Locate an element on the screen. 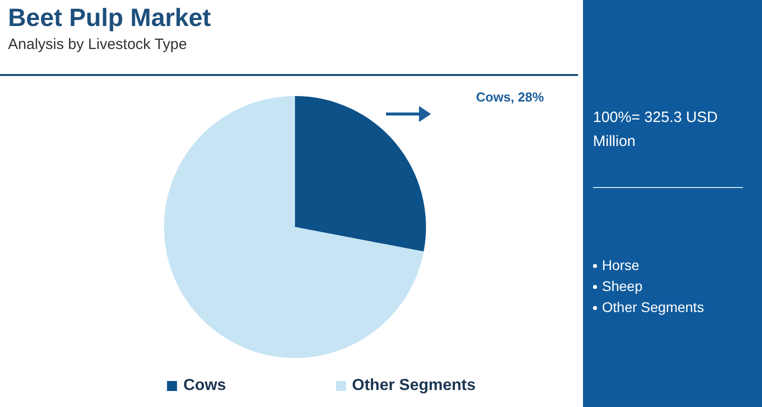  legend-label: Cows is located at coordinates (204, 386).